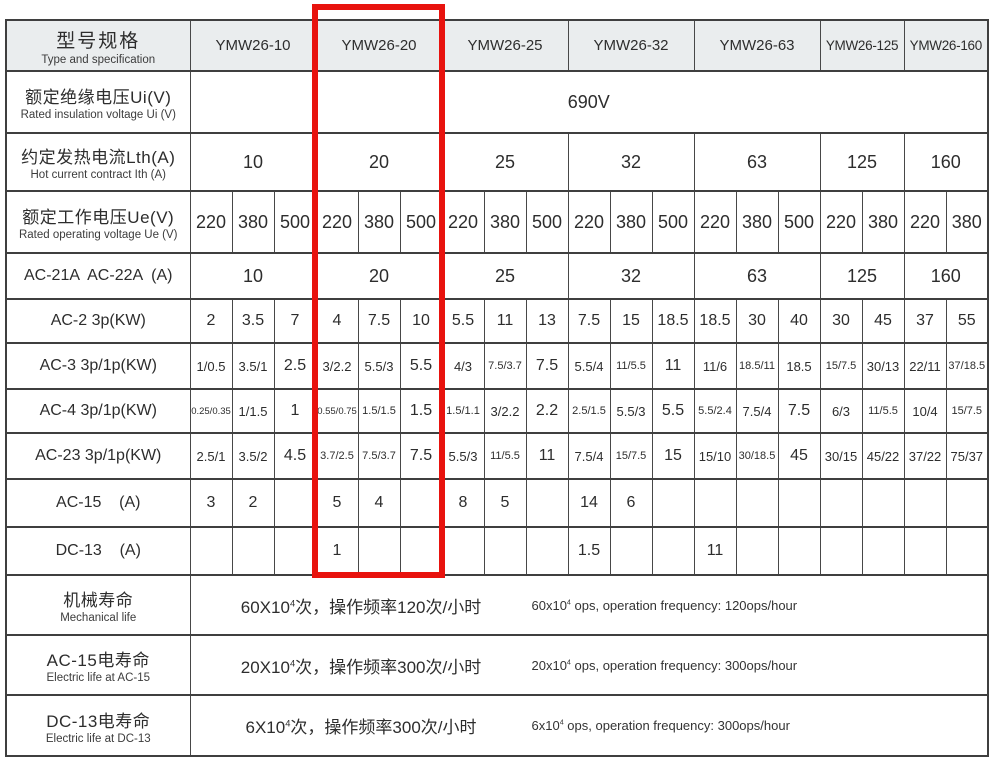  What do you see at coordinates (294, 365) in the screenshot?
I see `cell: 2.5` at bounding box center [294, 365].